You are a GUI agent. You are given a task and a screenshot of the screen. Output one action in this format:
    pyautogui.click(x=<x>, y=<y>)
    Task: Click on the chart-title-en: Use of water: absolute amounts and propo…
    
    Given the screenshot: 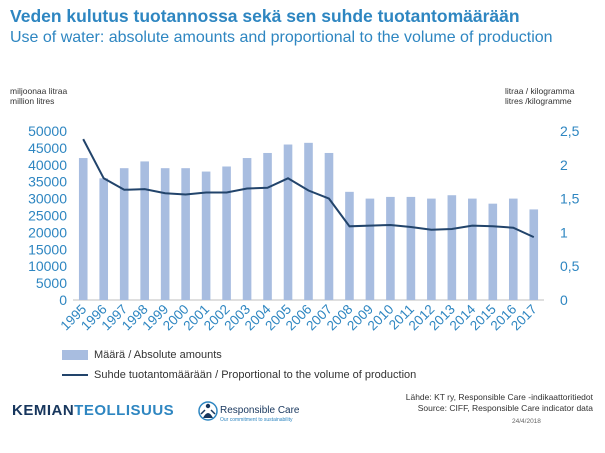 What is the action you would take?
    pyautogui.click(x=281, y=37)
    